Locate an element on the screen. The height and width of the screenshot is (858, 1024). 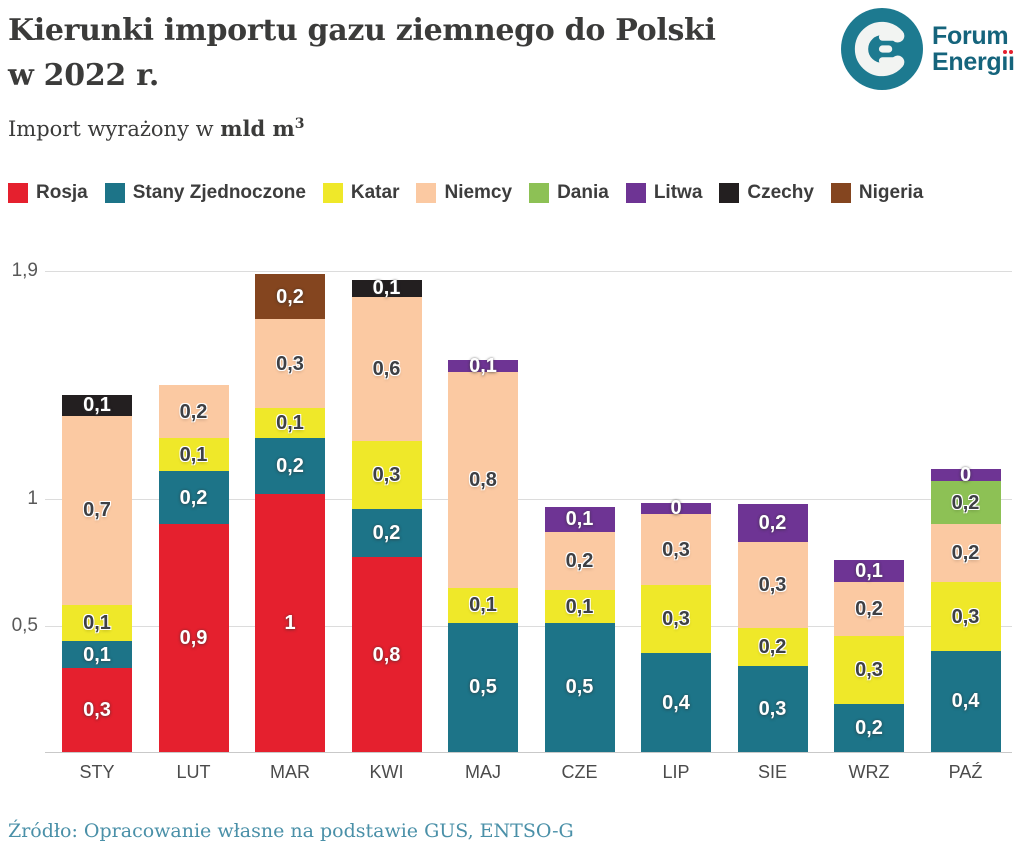
red-dotted-i: ı is located at coordinates (1005, 62).